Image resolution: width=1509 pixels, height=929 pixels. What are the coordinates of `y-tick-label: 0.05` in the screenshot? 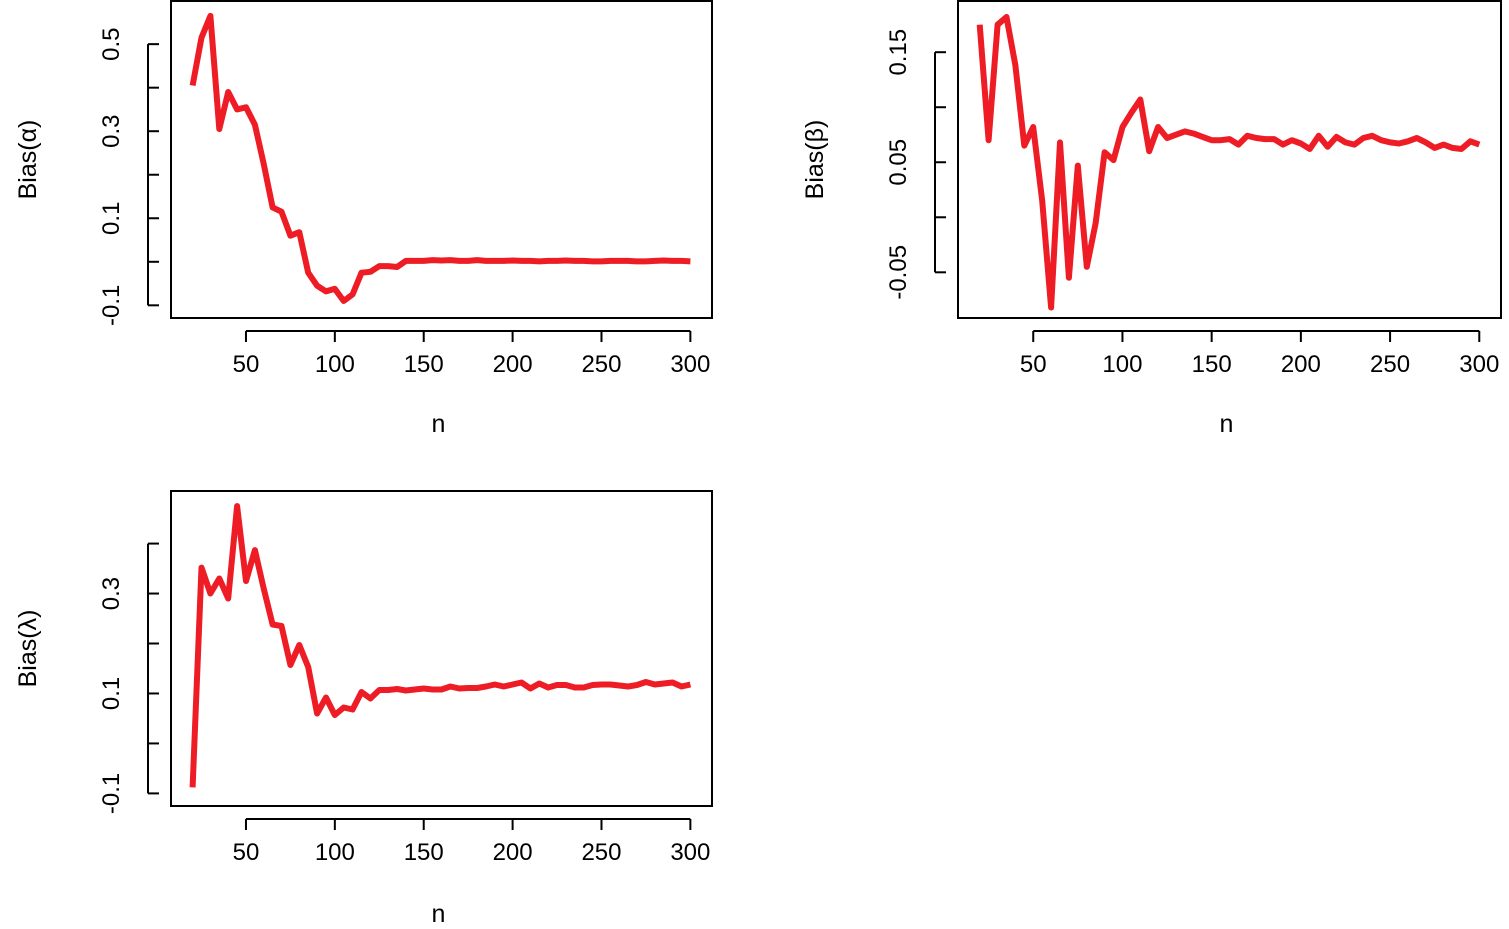 It's located at (898, 162).